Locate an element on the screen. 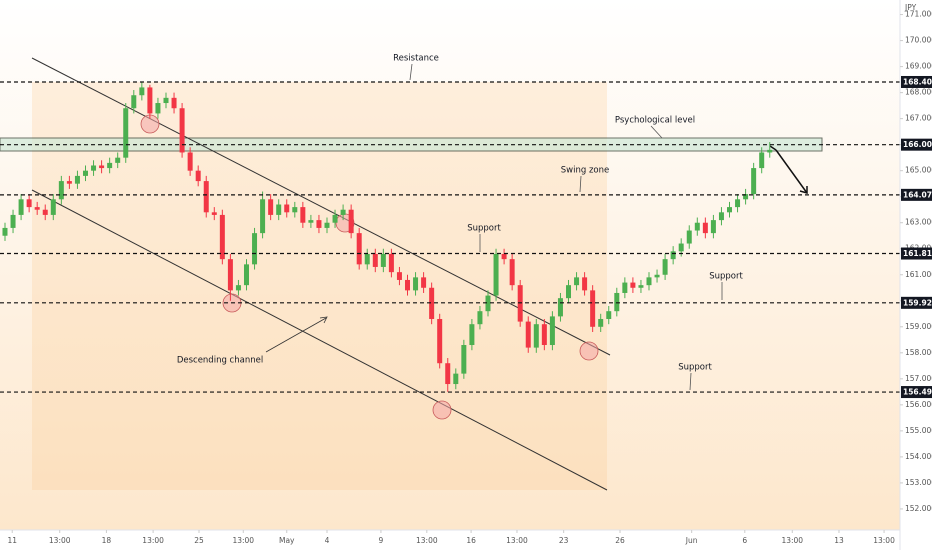 Image resolution: width=932 pixels, height=550 pixels. pointers is located at coordinates (296, 334).